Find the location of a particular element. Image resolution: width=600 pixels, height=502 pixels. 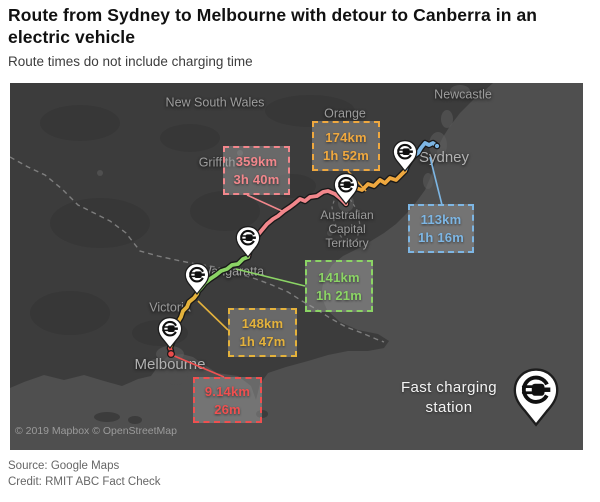

fast-charging-pin-4-wangaratta is located at coordinates (197, 279).